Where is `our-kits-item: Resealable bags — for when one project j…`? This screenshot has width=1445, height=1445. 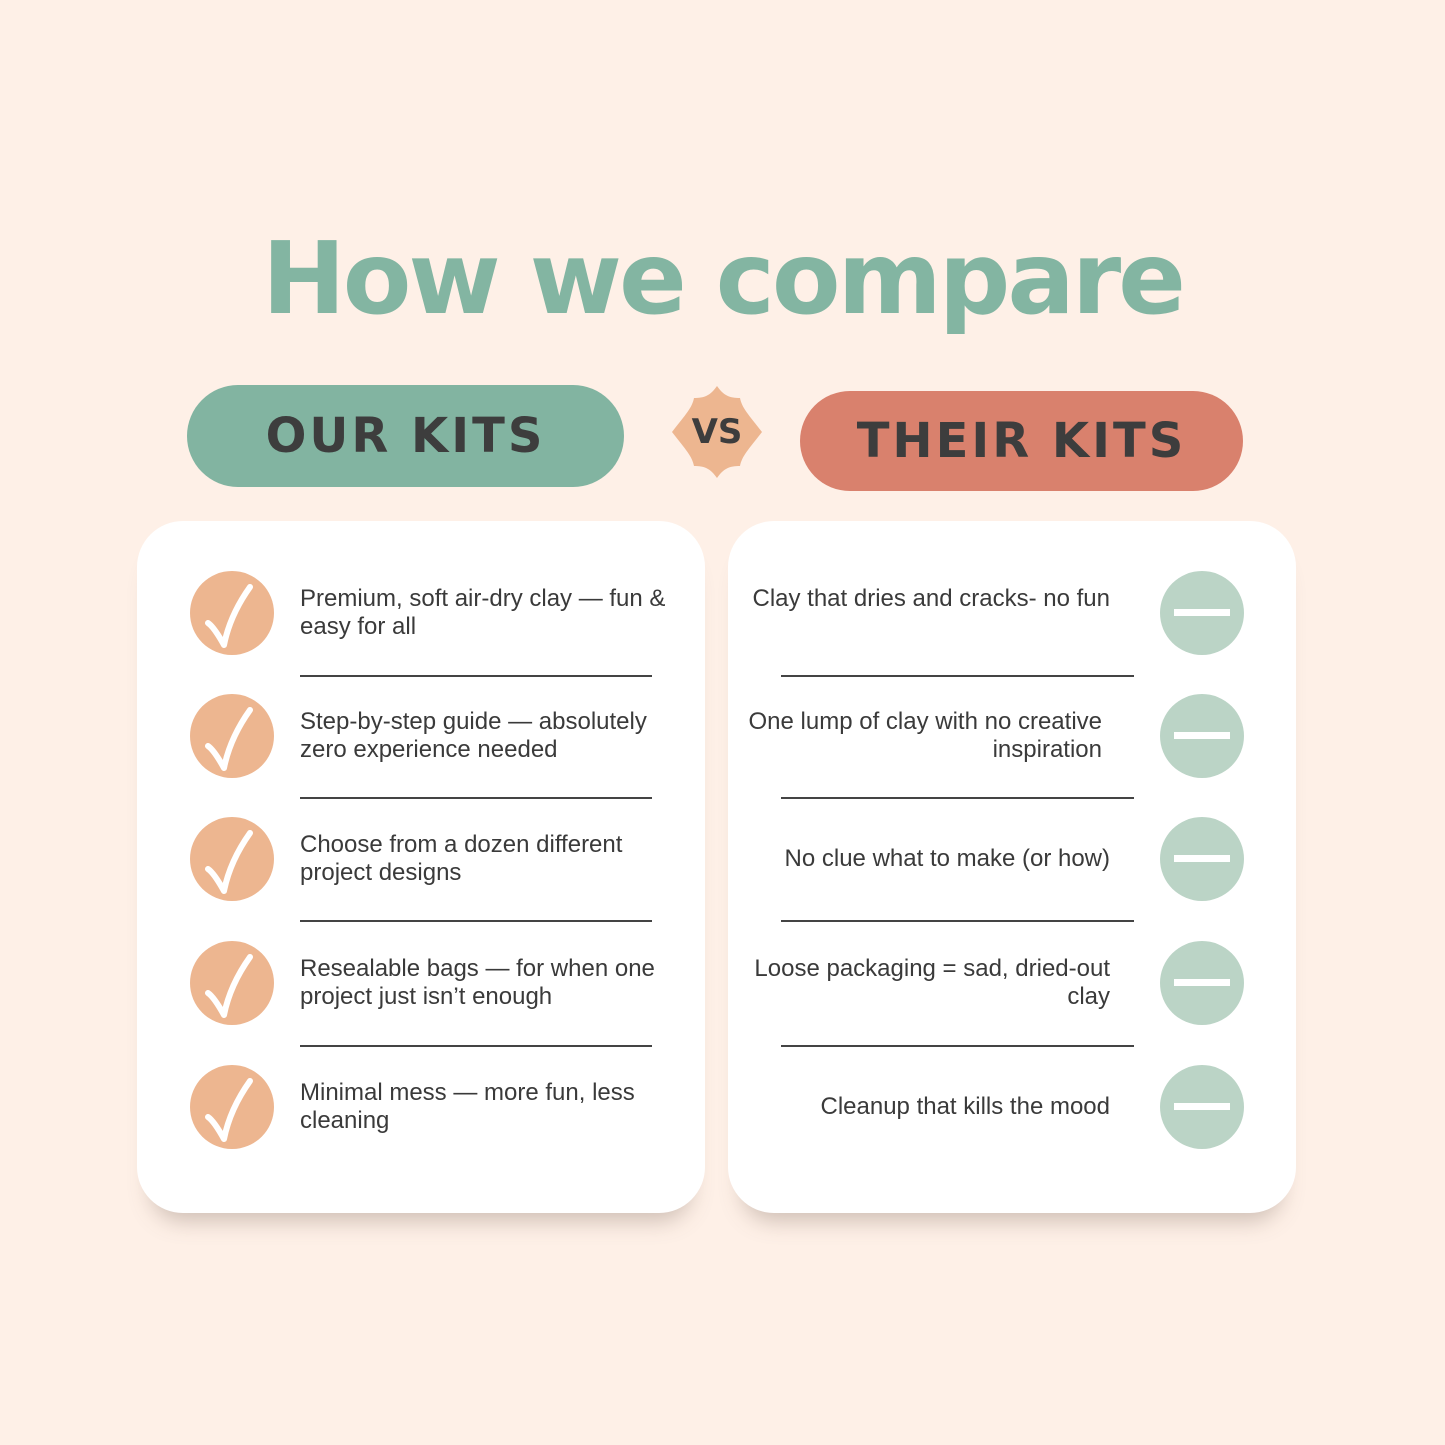 our-kits-item: Resealable bags — for when one project j… is located at coordinates (477, 982).